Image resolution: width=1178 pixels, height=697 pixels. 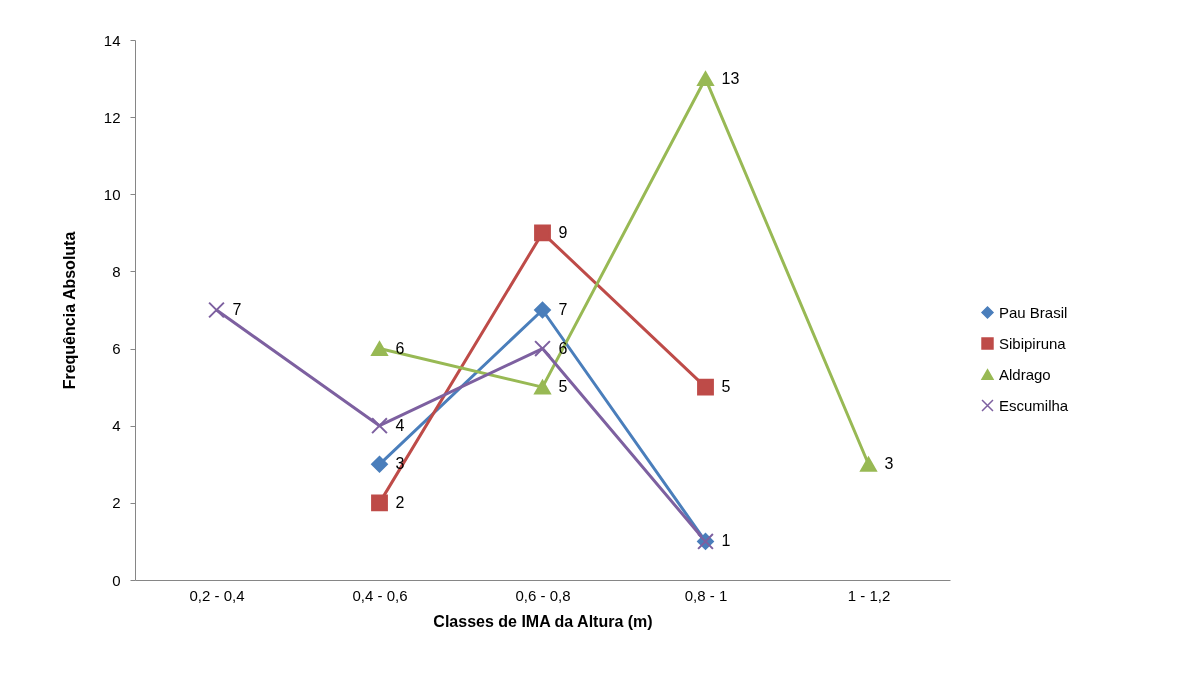 I want to click on x-tick-label: 0,8 - 1, so click(x=706, y=595).